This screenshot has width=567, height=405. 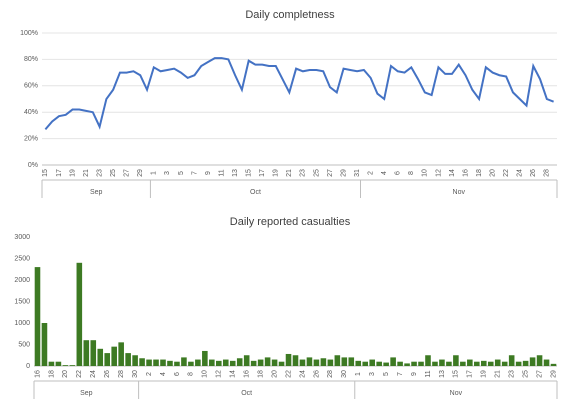 I want to click on y-tick-label: 40%, so click(x=31, y=112).